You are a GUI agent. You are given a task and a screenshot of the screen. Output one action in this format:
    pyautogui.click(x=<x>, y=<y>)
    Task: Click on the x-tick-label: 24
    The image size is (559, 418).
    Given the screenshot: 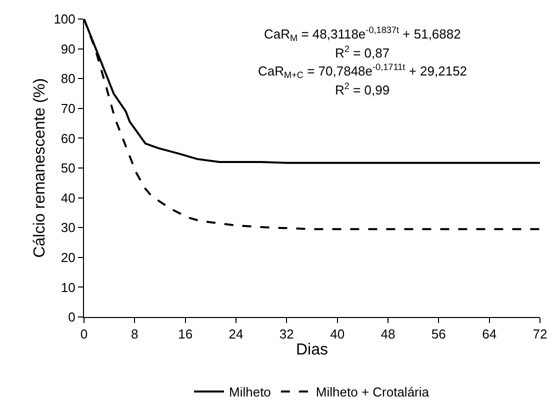 What is the action you would take?
    pyautogui.click(x=236, y=334)
    